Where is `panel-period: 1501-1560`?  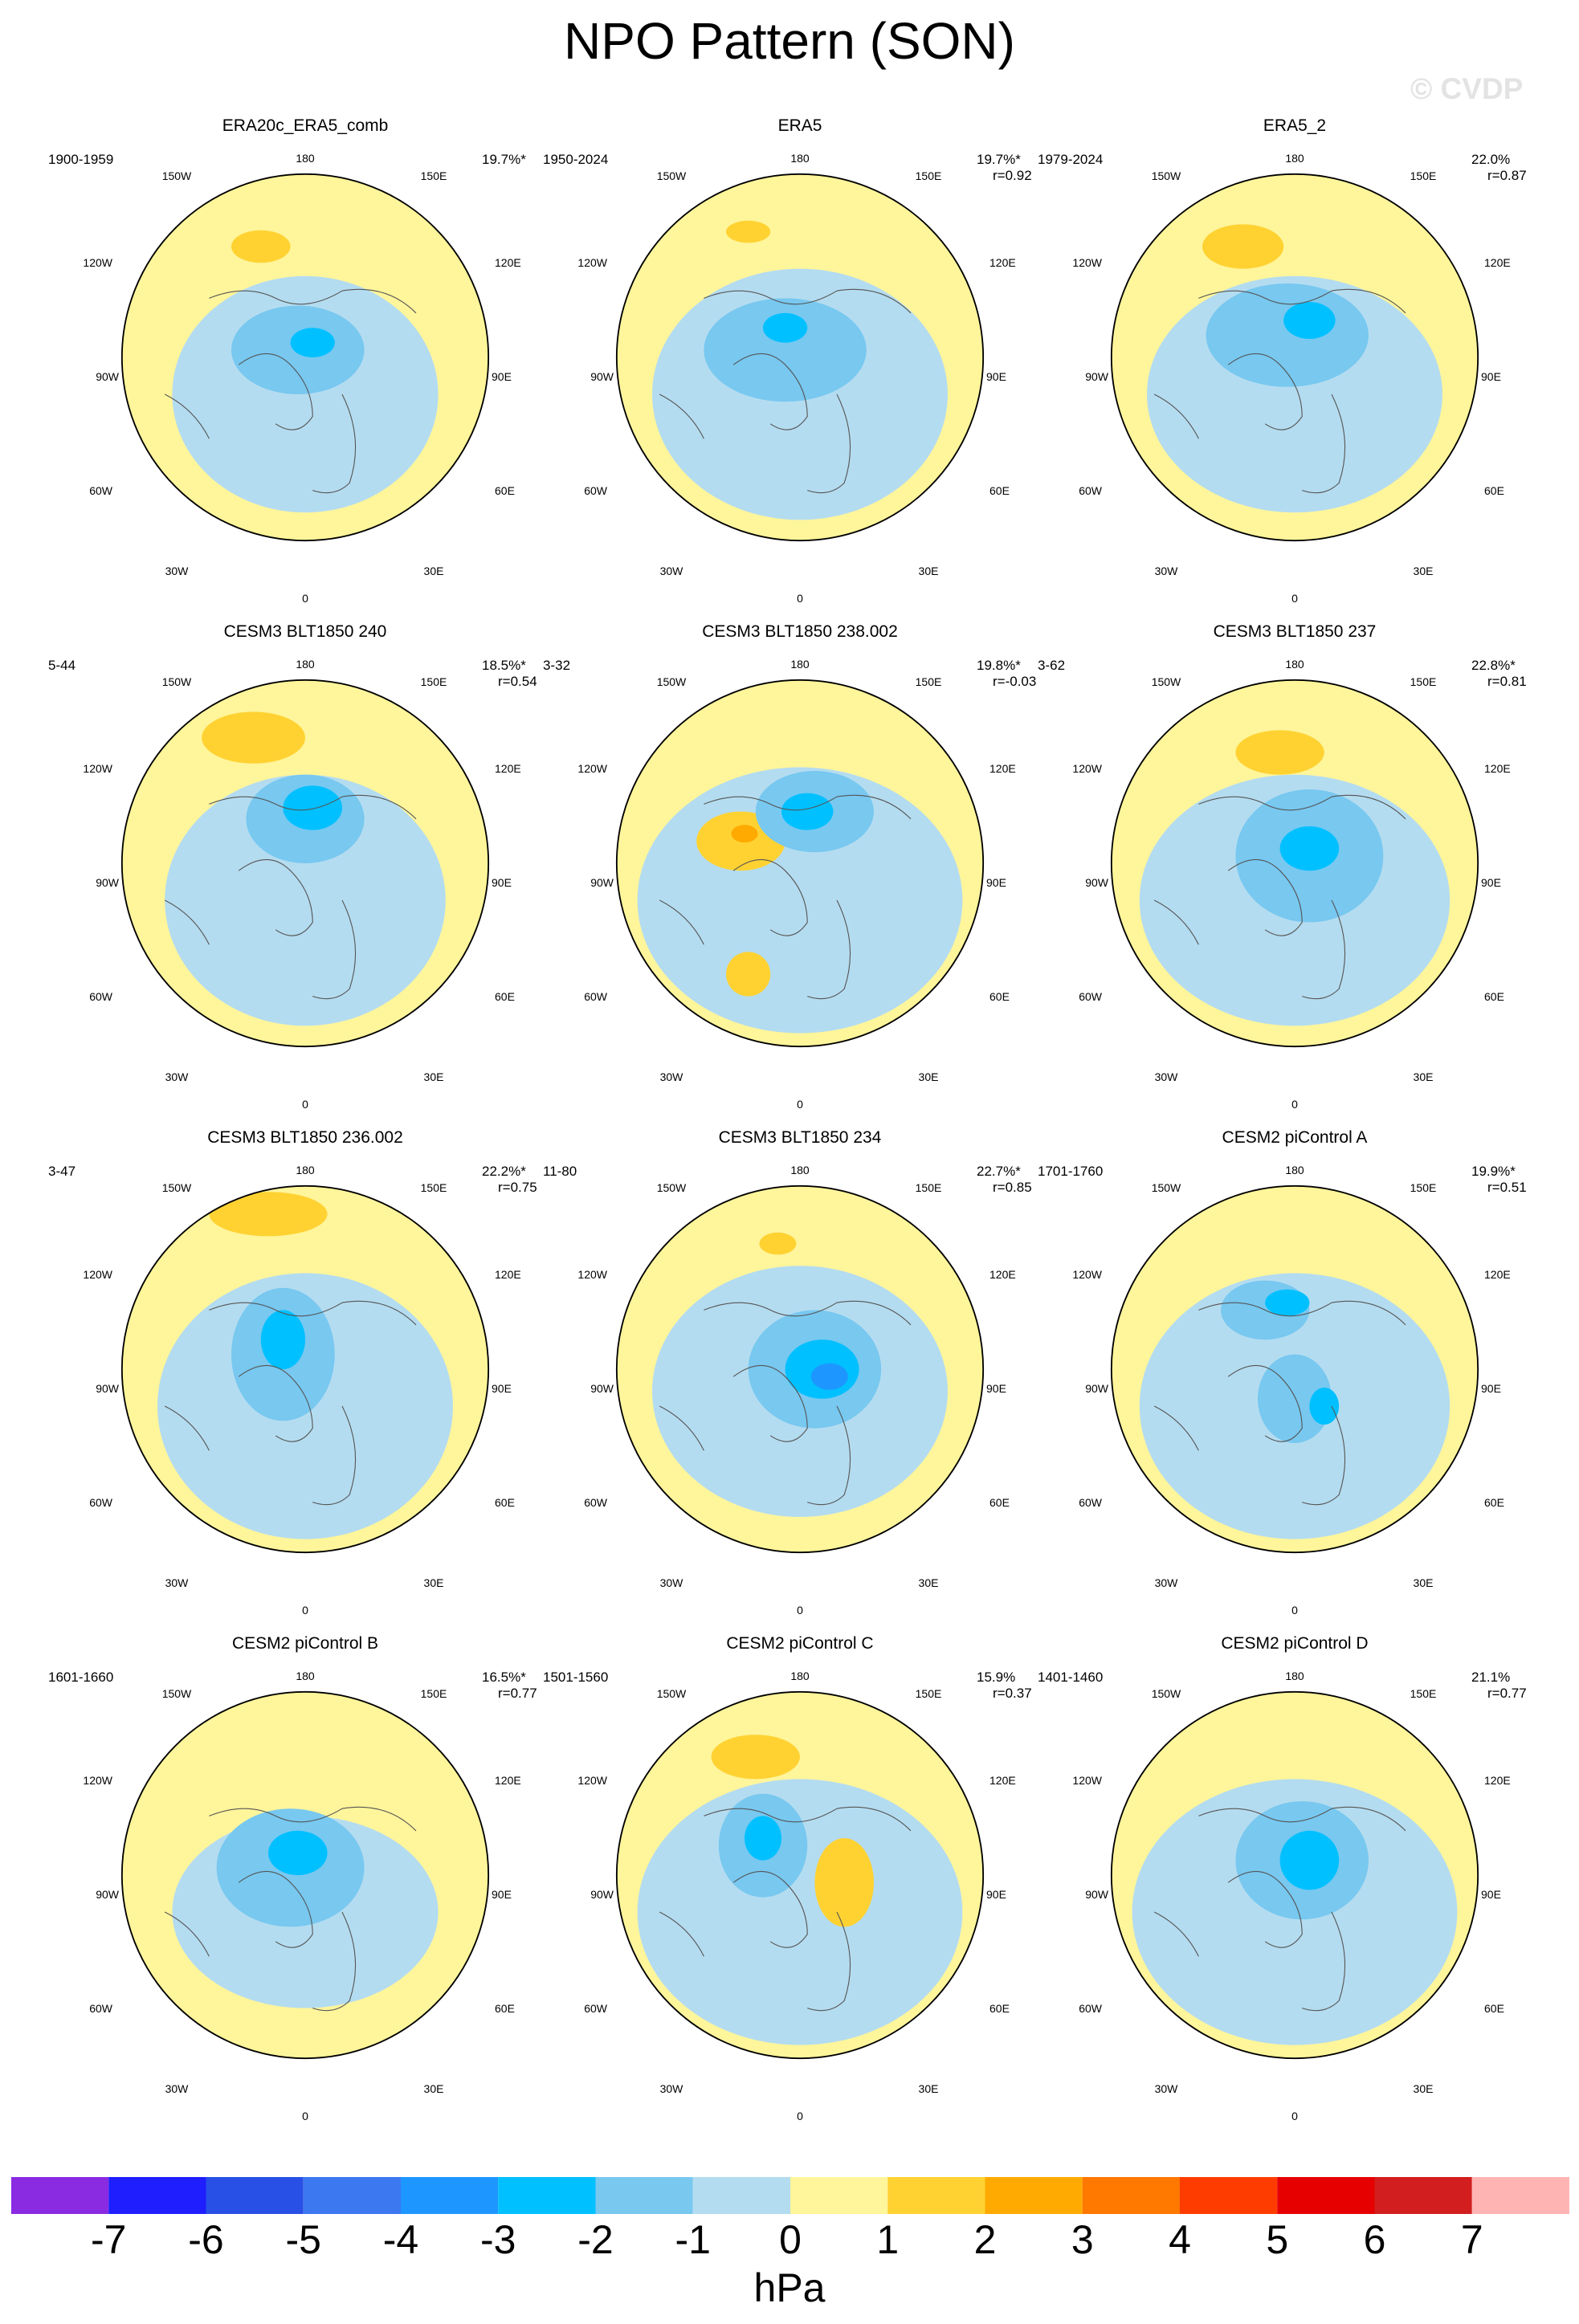
panel-period: 1501-1560 is located at coordinates (576, 1677).